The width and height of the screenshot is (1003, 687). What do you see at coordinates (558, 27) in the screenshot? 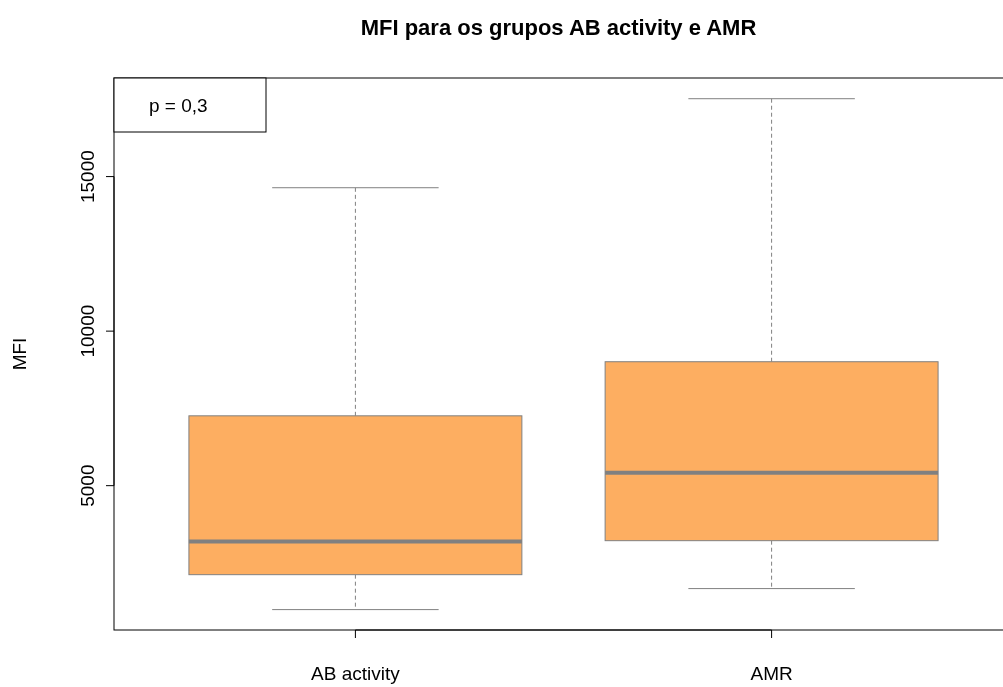
I see `chart-title: MFI para os grupos AB activity e AMR` at bounding box center [558, 27].